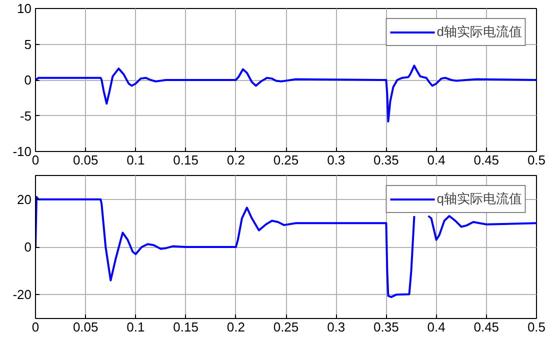 This screenshot has width=554, height=341. I want to click on y-tick-label: 5, so click(28, 44).